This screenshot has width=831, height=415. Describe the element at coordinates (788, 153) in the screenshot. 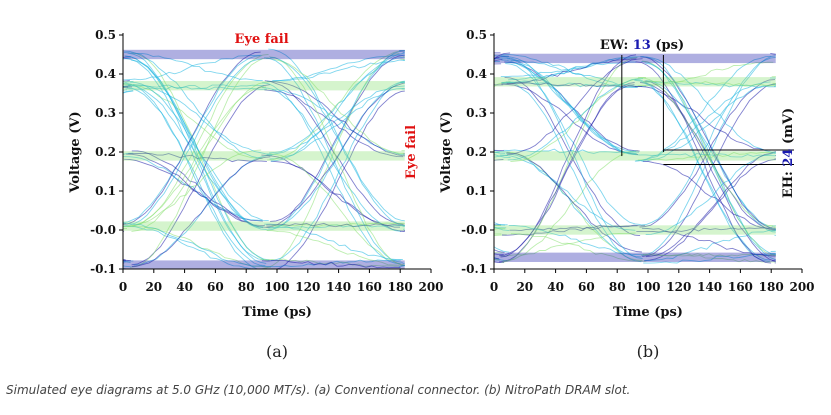

I see `eye-height-label: EH: 24 (mV)` at that location.